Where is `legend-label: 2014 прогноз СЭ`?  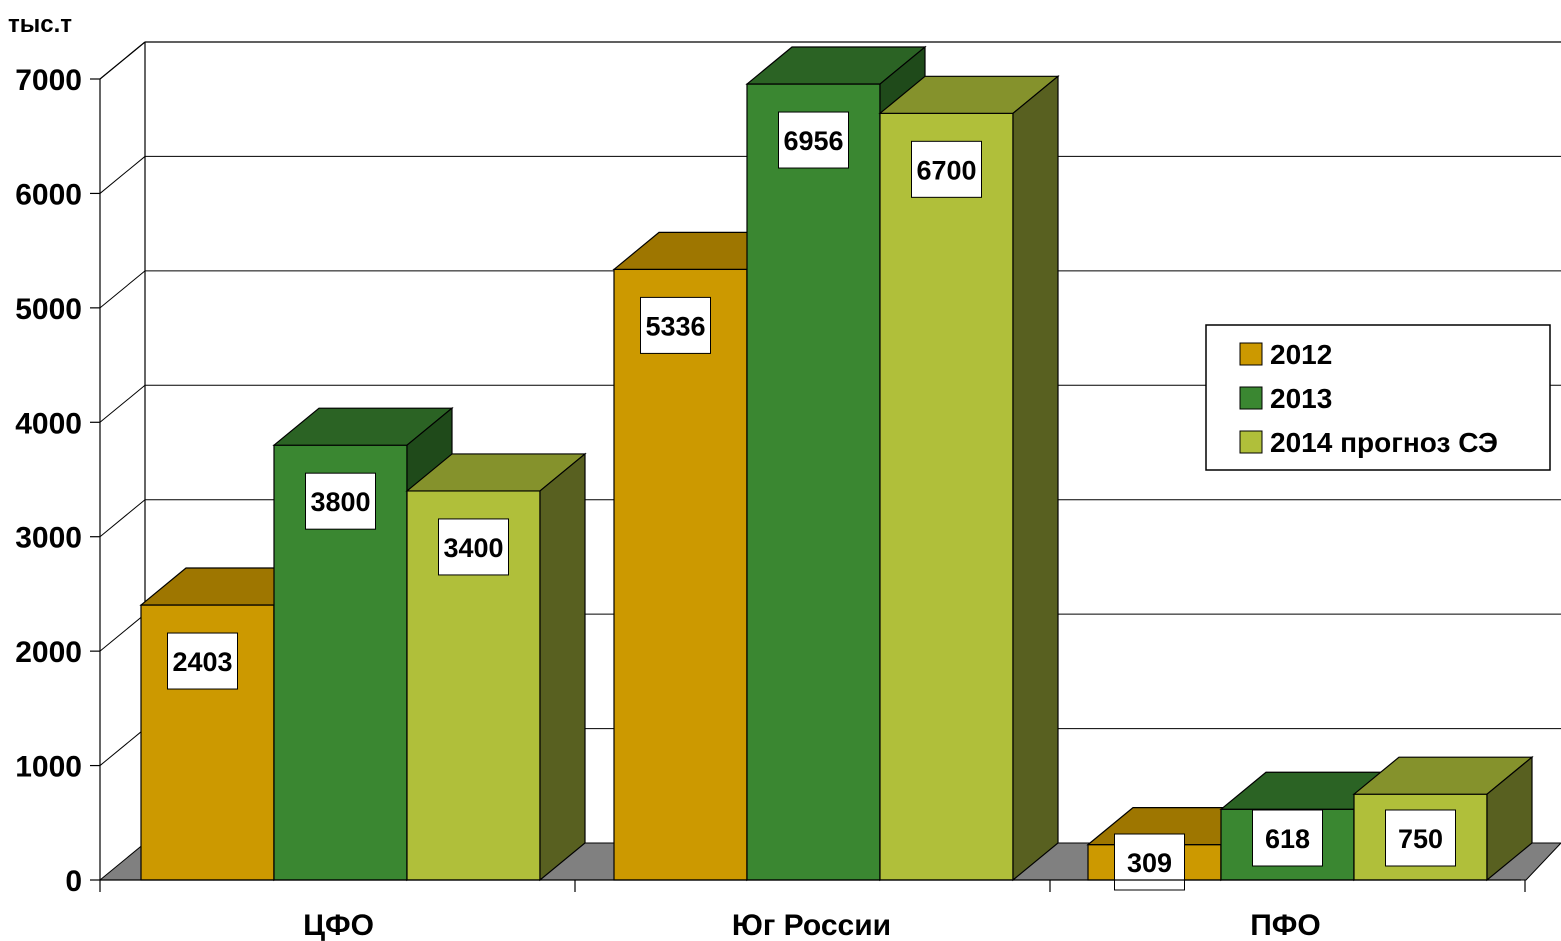
legend-label: 2014 прогноз СЭ is located at coordinates (1384, 442).